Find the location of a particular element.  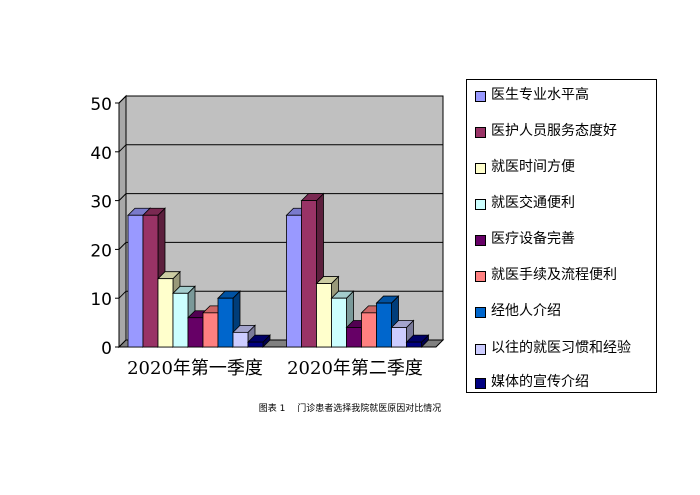

legend-label: 就医交通便利 is located at coordinates (533, 203).